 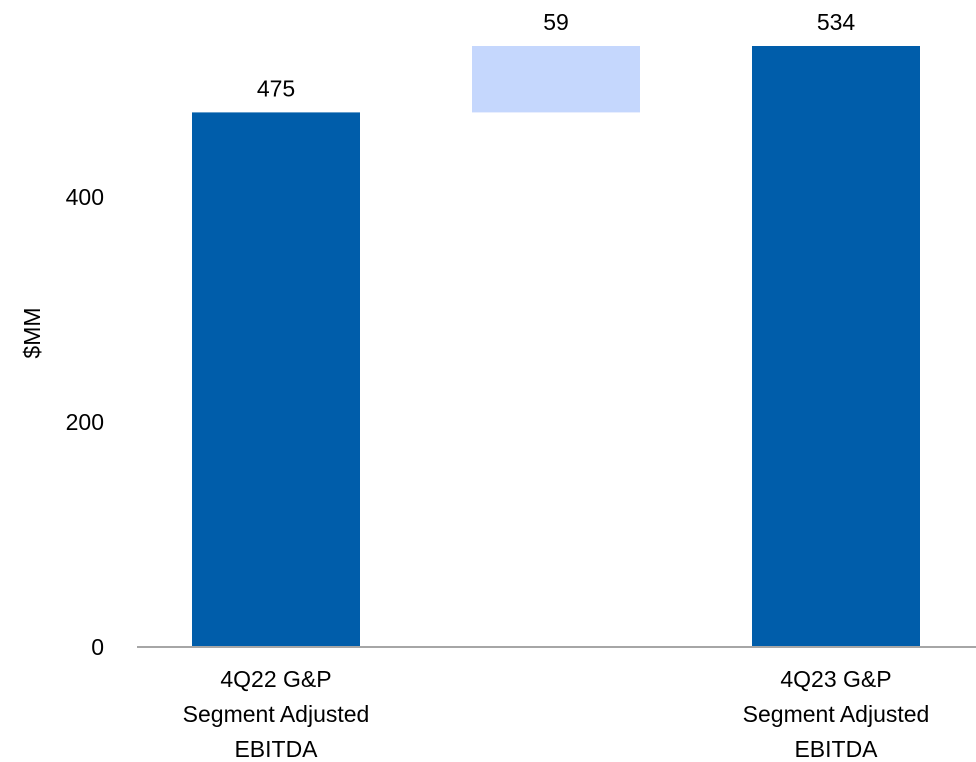 What do you see at coordinates (836, 22) in the screenshot?
I see `bar-value-label: 534` at bounding box center [836, 22].